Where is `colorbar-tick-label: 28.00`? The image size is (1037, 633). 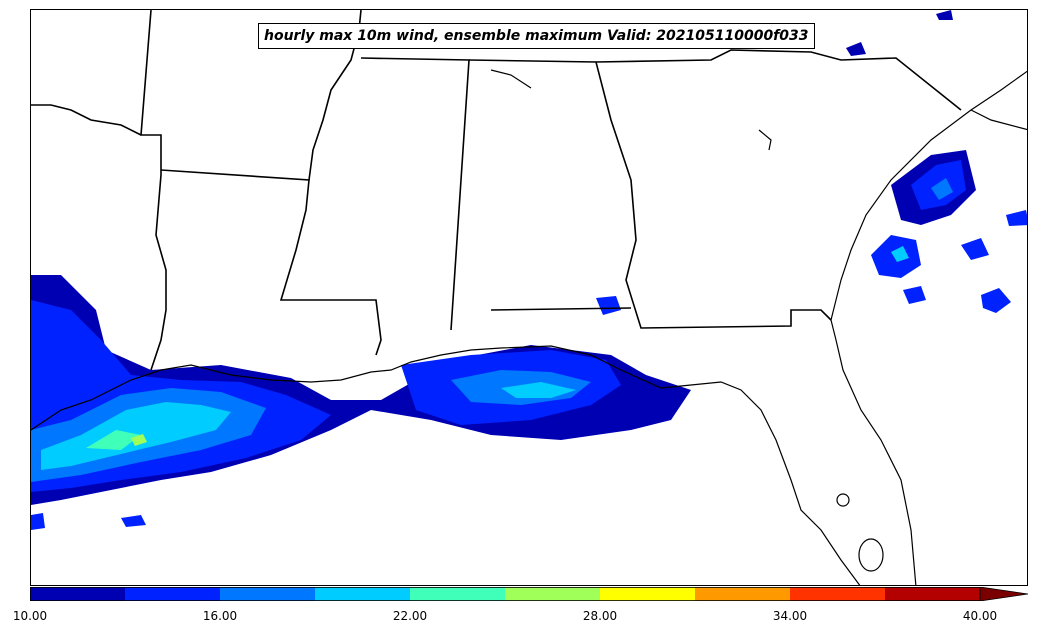 colorbar-tick-label: 28.00 is located at coordinates (600, 616).